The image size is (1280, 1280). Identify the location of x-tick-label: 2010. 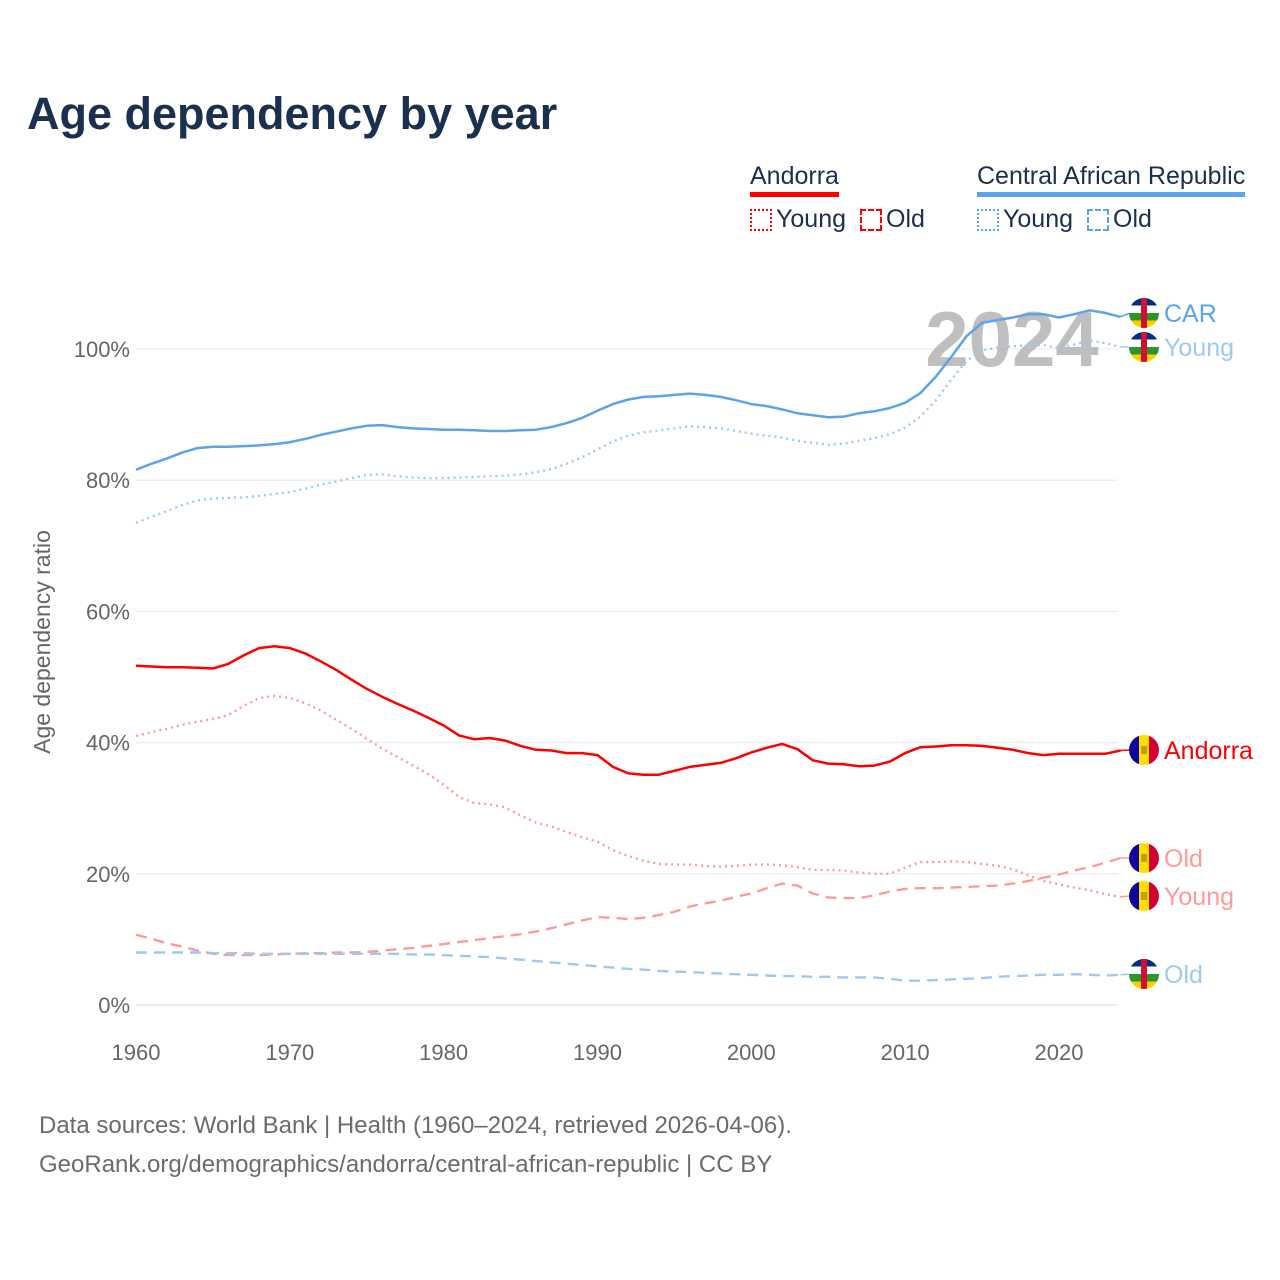
(905, 1052).